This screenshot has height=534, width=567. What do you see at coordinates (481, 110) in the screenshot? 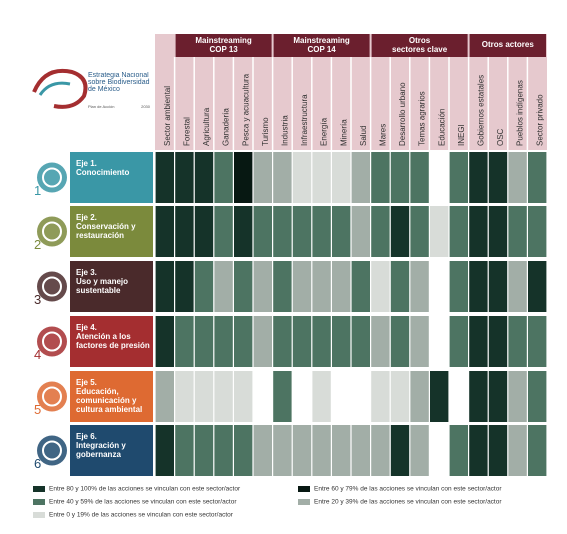
I see `column-label: Gobiernos estatales` at bounding box center [481, 110].